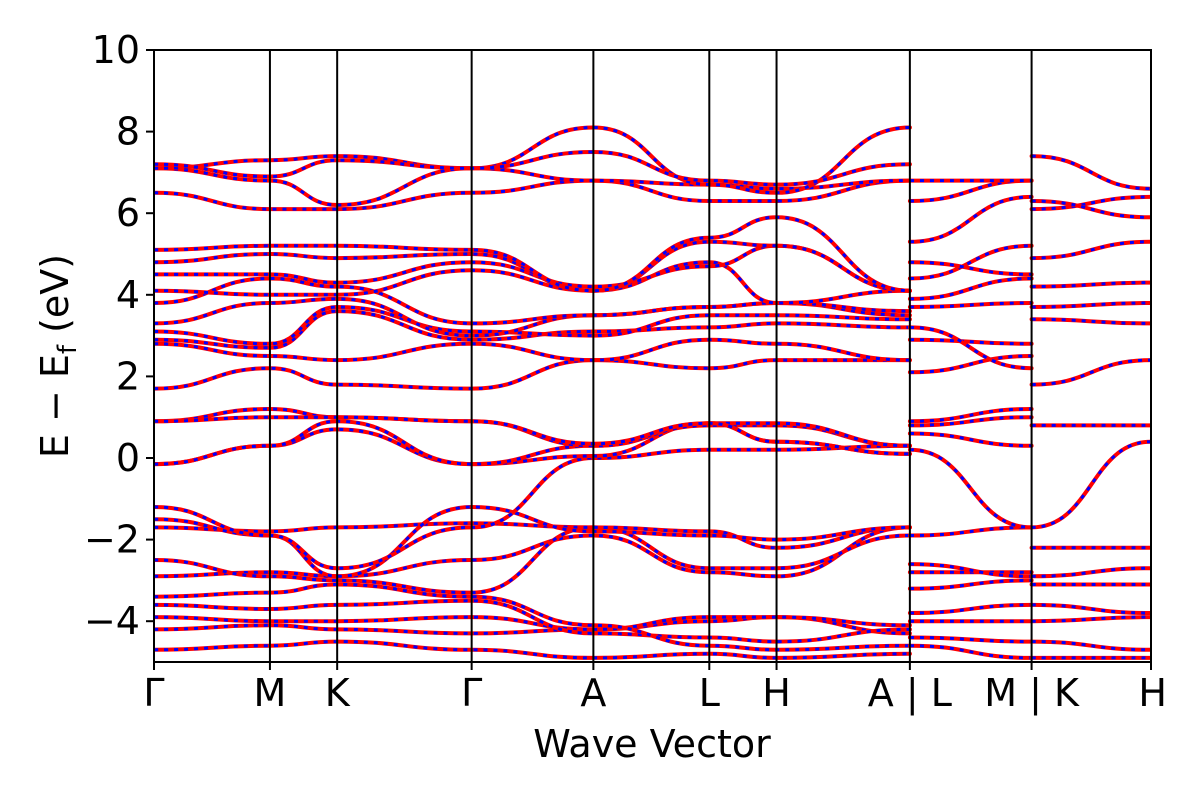  What do you see at coordinates (68, 349) in the screenshot?
I see `y-axis-label-subscript: f` at bounding box center [68, 349].